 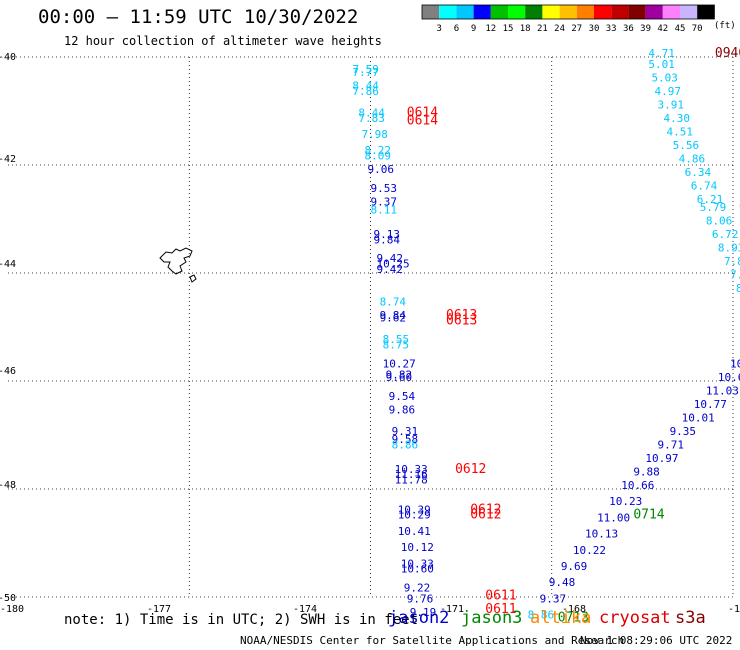 I want to click on wave-height-label: 9.35, so click(x=683, y=431).